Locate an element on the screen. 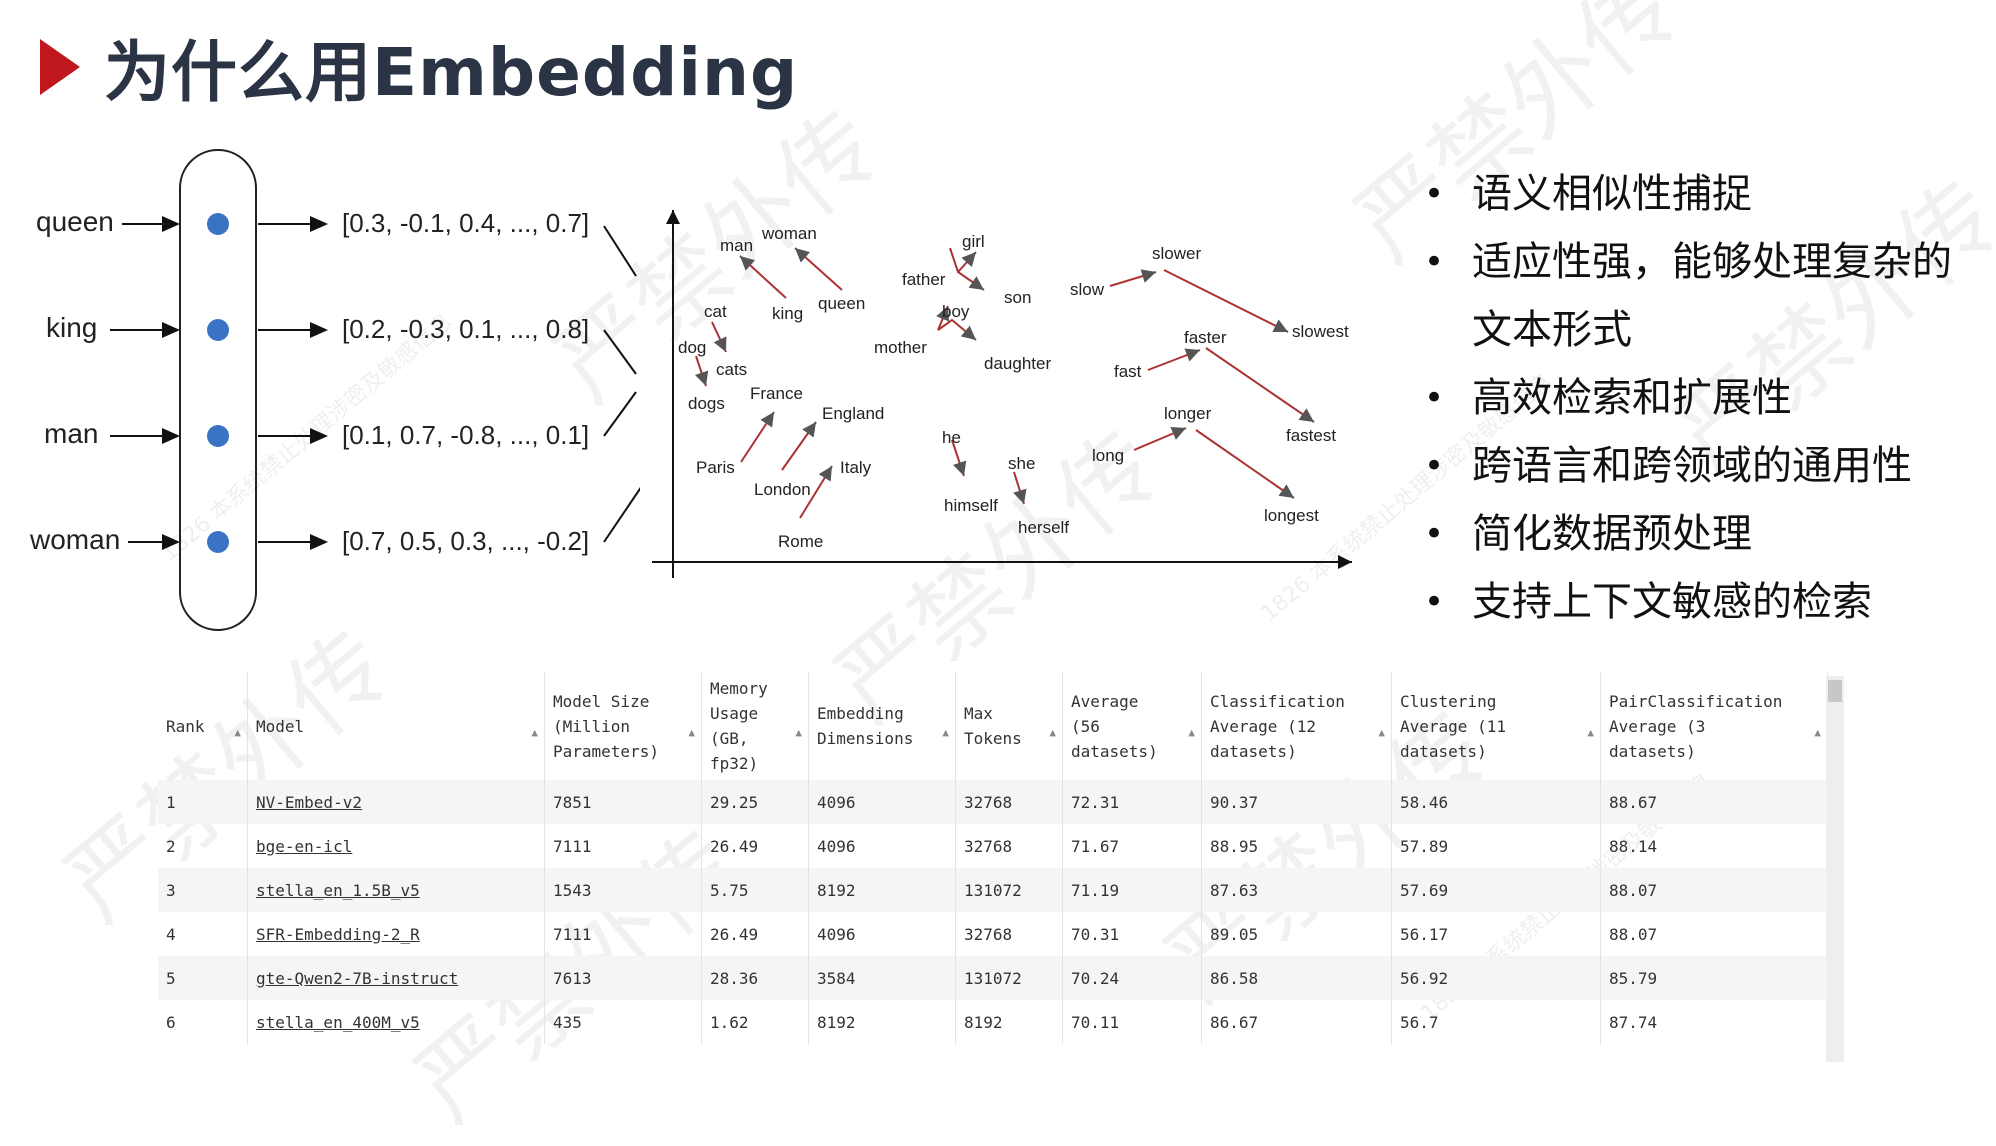 Image resolution: width=1996 pixels, height=1146 pixels. embedding-vector: [0.2, -0.3, 0.1, ..., 0.8] is located at coordinates (466, 329).